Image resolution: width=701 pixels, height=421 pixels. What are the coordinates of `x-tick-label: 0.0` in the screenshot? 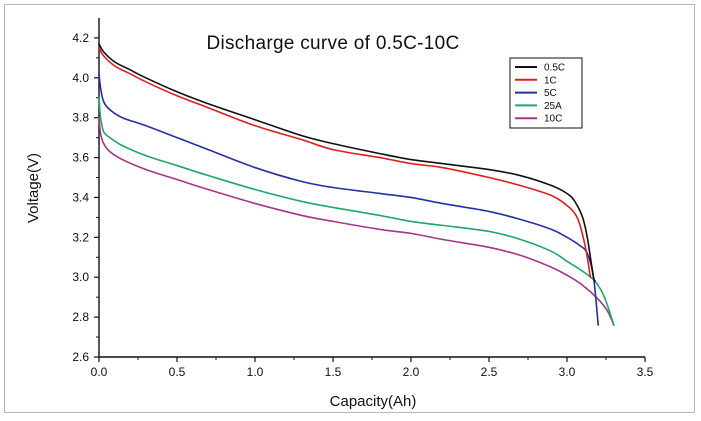 It's located at (99, 372).